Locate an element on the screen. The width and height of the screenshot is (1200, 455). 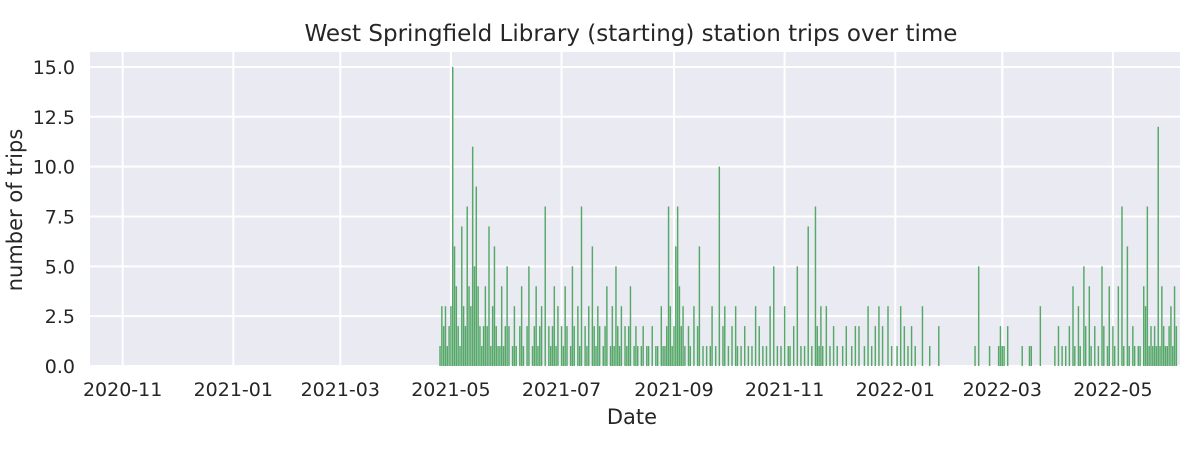
y-axis-label: number of trips is located at coordinates (15, 210).